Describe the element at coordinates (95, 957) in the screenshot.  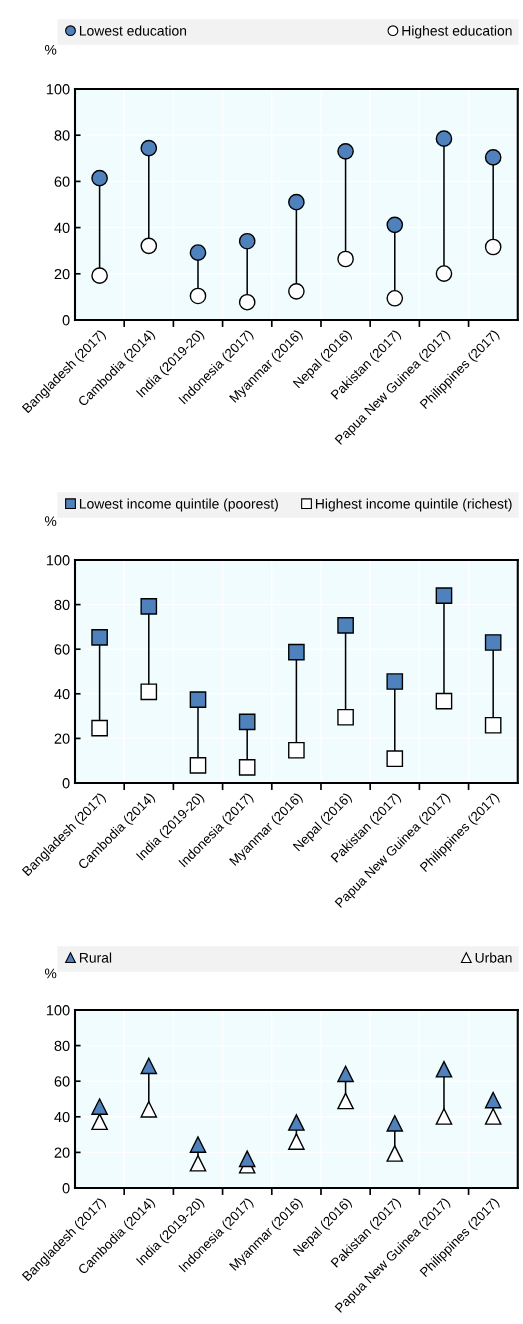
I see `legend-label: Rural` at that location.